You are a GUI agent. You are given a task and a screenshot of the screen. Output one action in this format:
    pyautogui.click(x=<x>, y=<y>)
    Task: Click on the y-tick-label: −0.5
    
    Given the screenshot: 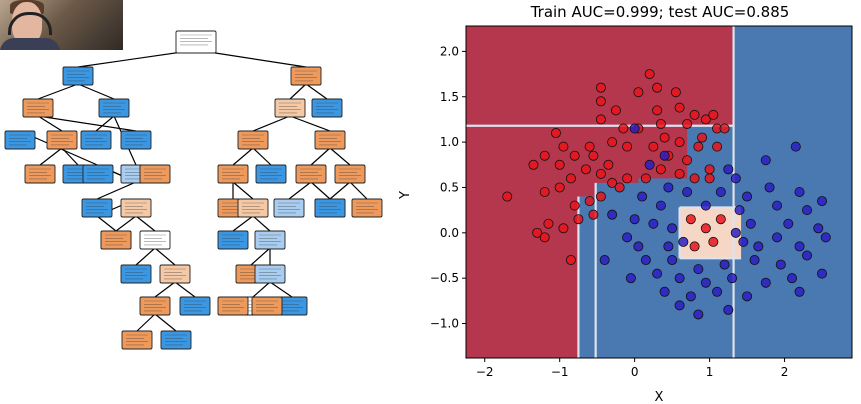 What is the action you would take?
    pyautogui.click(x=444, y=278)
    